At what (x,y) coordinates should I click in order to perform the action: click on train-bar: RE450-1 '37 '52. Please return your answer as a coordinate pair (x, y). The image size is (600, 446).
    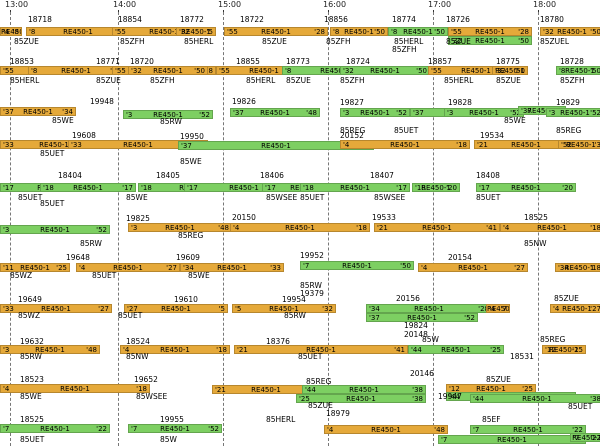
    Looking at the image, I should click on (422, 317).